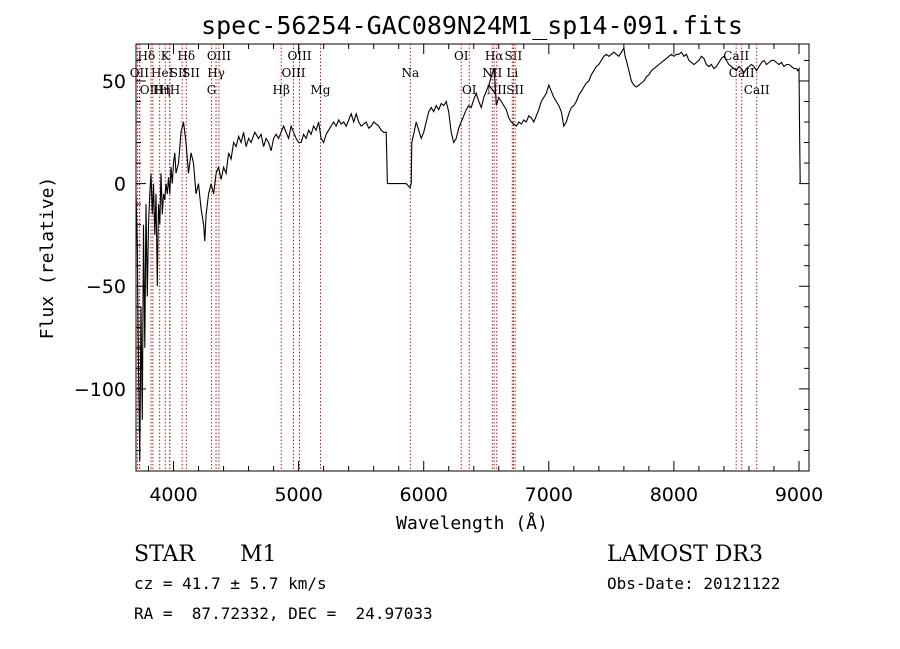  I want to click on x-tick-label: 7000, so click(549, 495).